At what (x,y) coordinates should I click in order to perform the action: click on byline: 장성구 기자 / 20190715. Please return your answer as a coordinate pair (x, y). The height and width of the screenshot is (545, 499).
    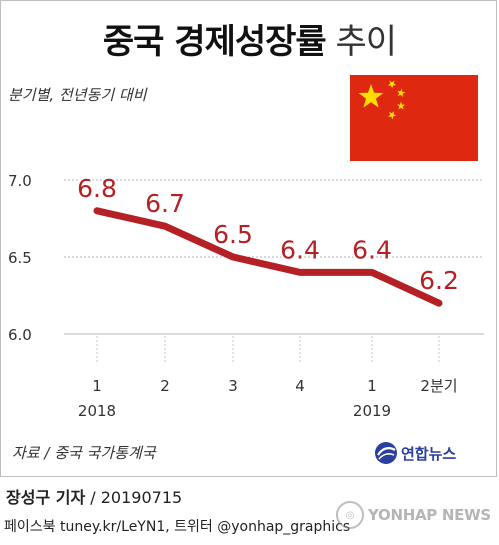
    Looking at the image, I should click on (94, 496).